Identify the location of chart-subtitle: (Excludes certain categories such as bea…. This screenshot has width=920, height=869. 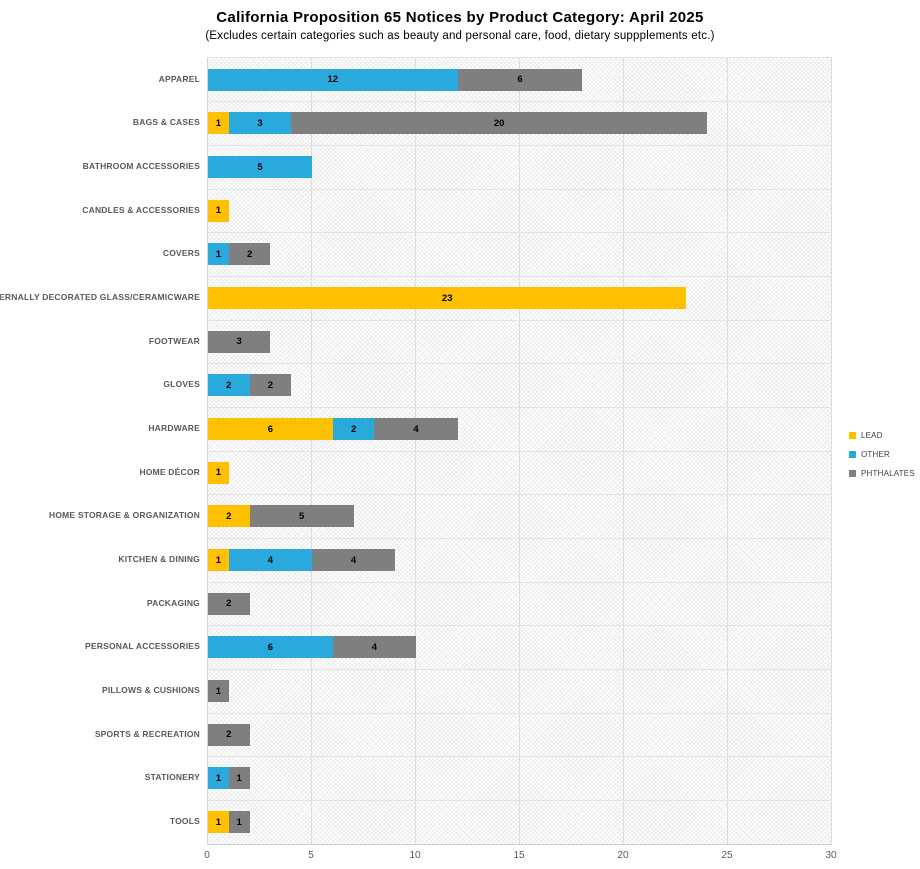
(460, 36).